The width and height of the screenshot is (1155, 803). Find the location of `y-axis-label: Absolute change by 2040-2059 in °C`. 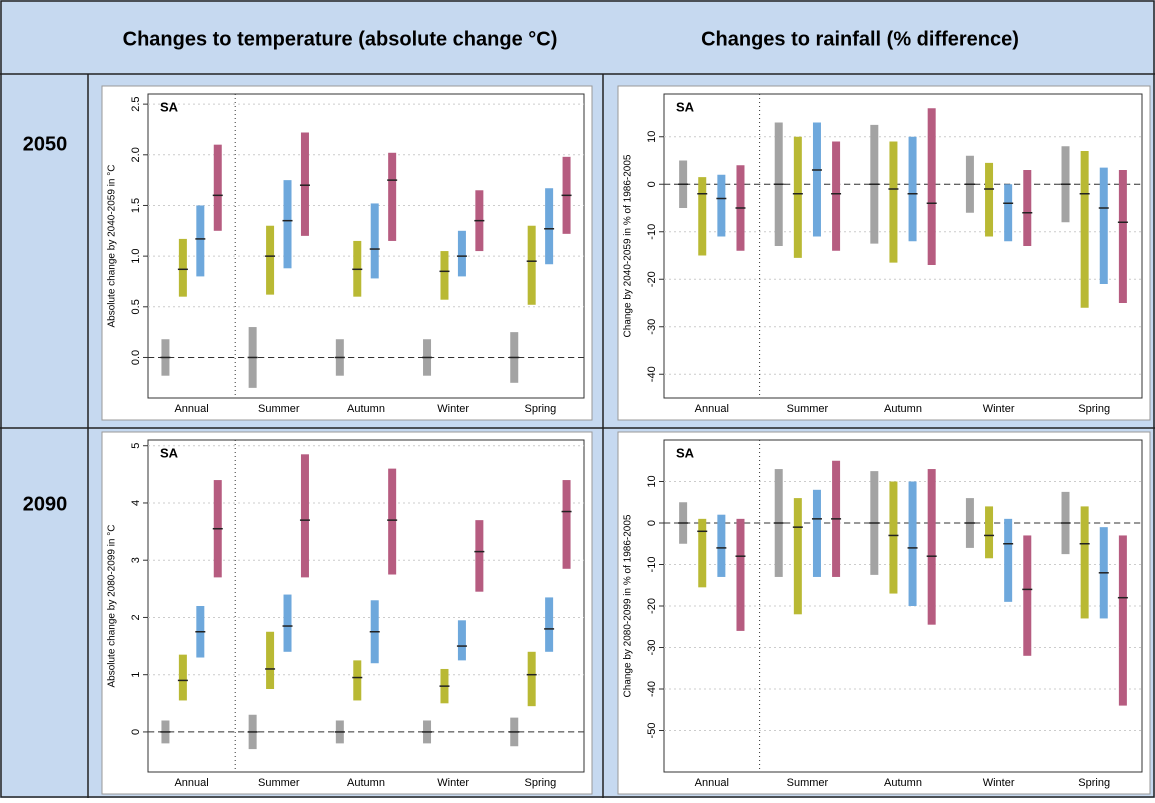

y-axis-label: Absolute change by 2040-2059 in °C is located at coordinates (112, 245).